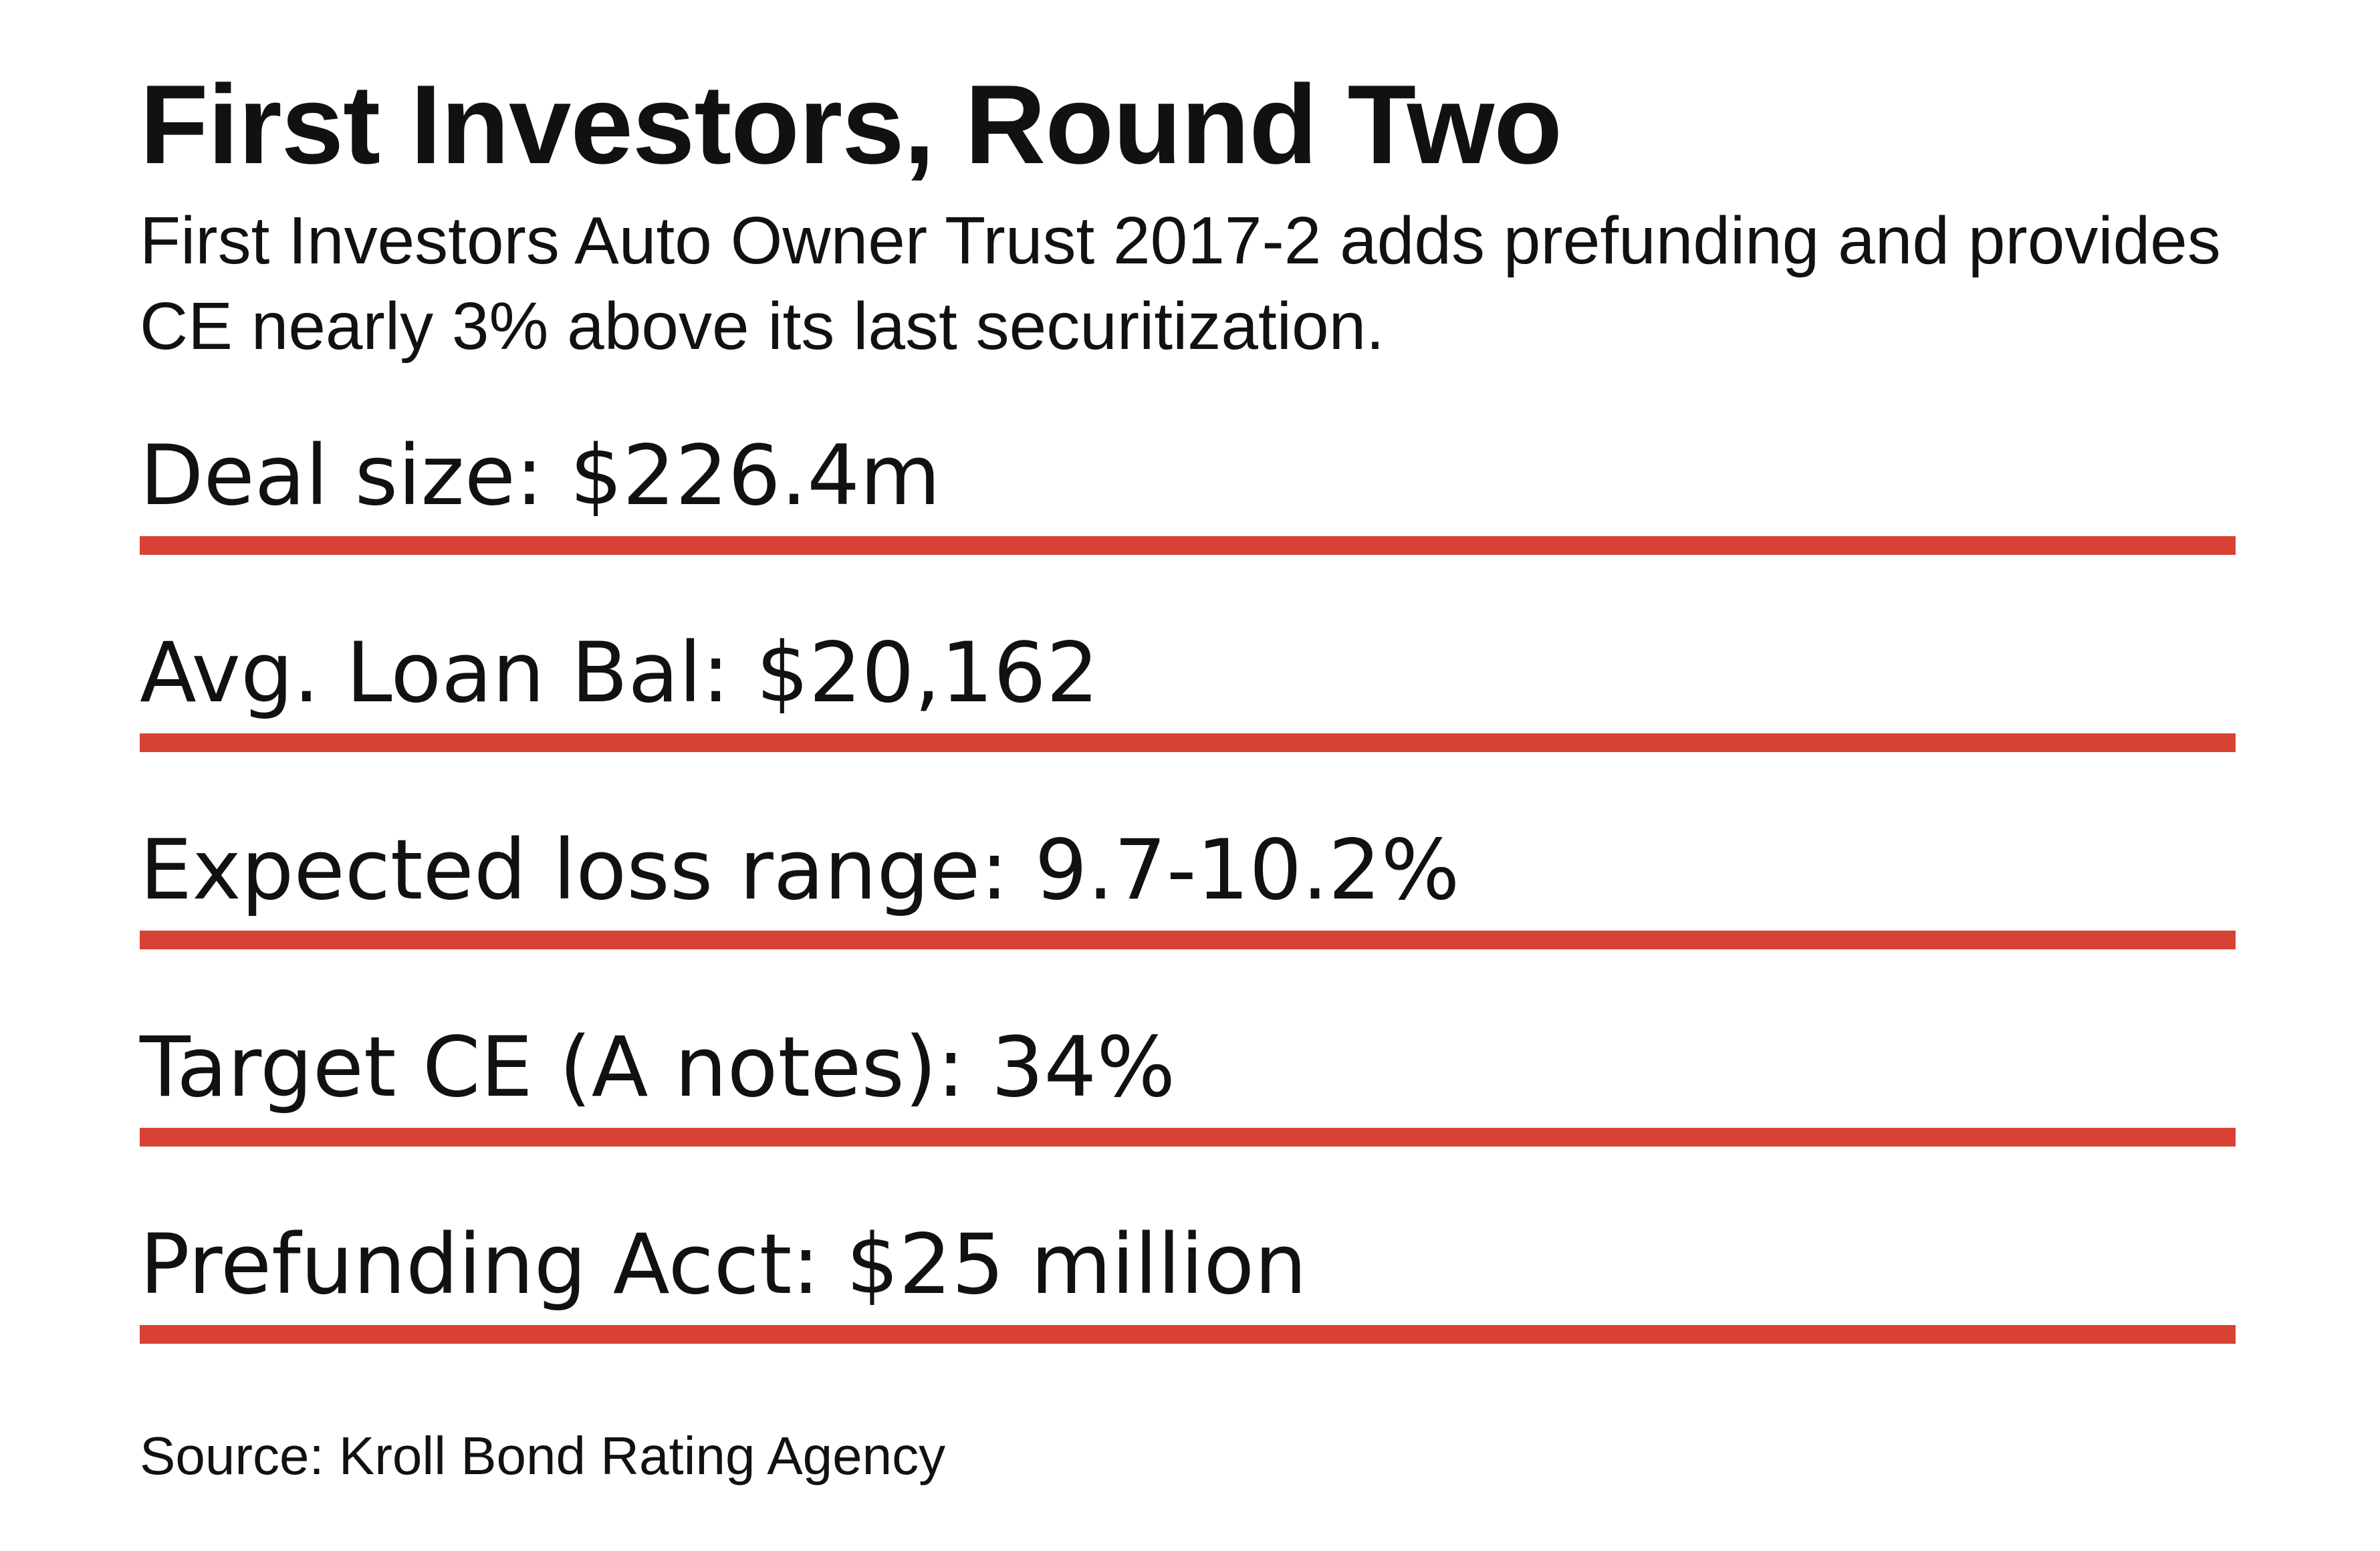 The image size is (2380, 1551). I want to click on stat-row-target-ce: Target CE (A notes): 34%, so click(1188, 1080).